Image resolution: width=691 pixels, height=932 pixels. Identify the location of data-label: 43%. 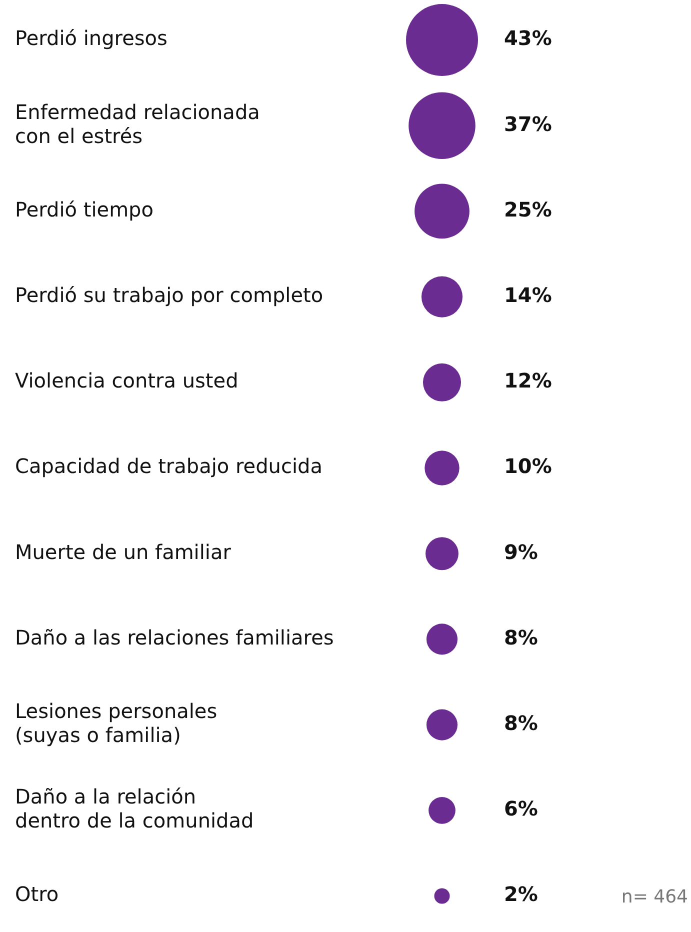
(528, 38).